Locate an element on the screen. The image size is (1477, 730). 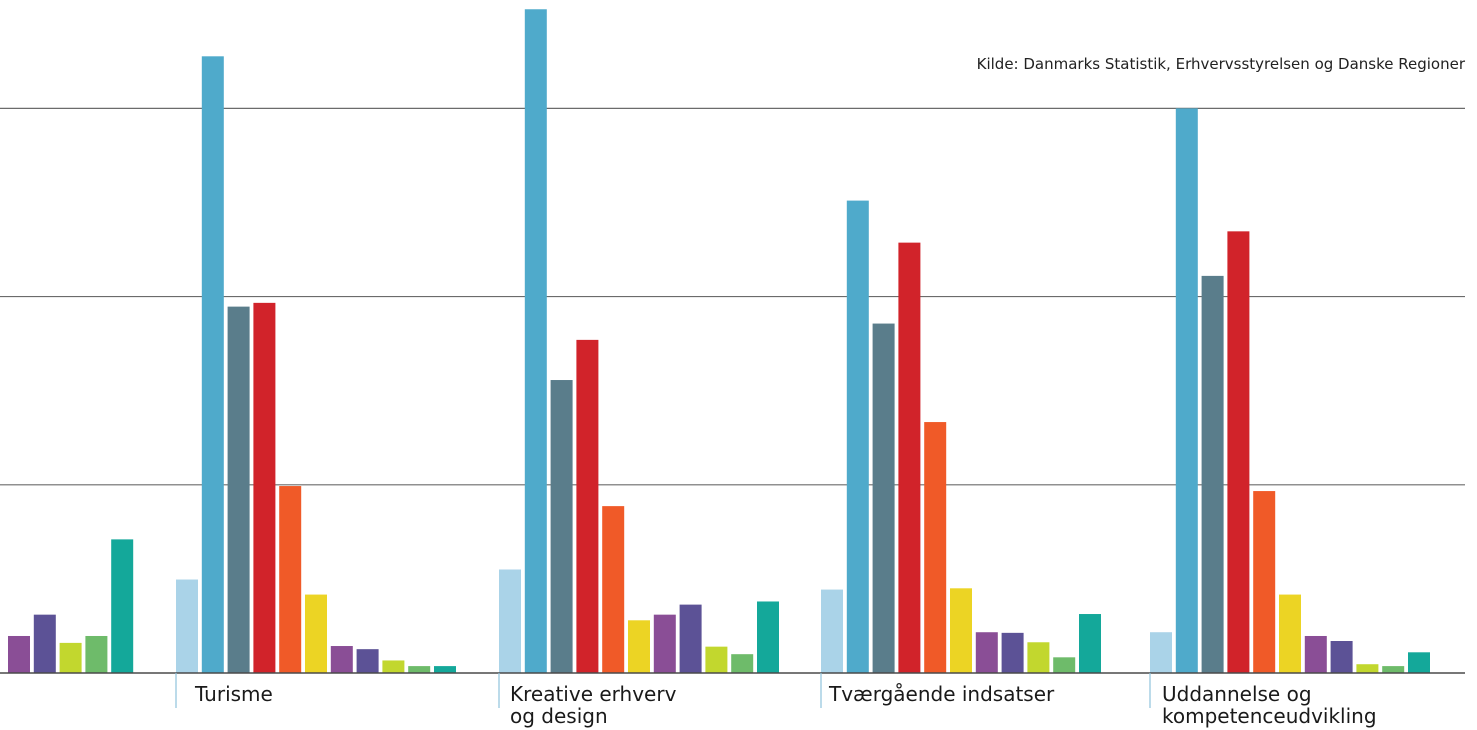
bar-c4-s0 is located at coordinates (1161, 652).